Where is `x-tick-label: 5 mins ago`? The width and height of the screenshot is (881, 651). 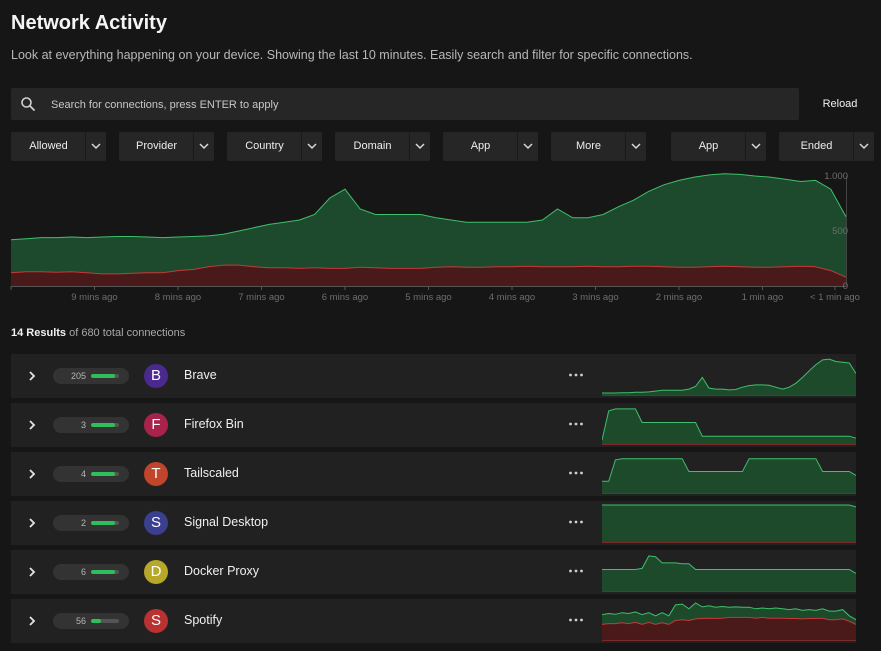 x-tick-label: 5 mins ago is located at coordinates (428, 297).